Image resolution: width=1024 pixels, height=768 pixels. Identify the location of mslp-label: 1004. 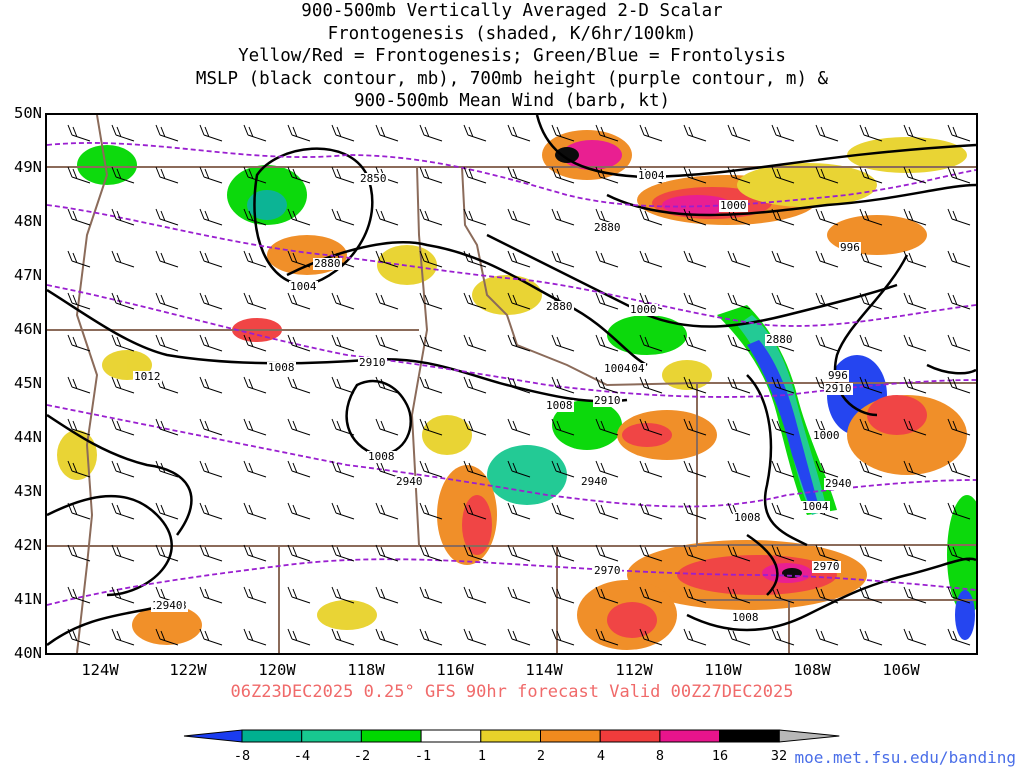
(651, 175).